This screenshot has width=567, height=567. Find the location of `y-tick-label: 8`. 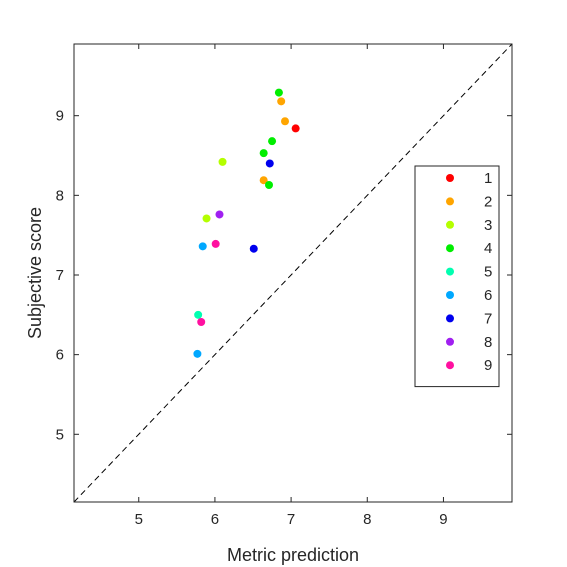

y-tick-label: 8 is located at coordinates (60, 195).